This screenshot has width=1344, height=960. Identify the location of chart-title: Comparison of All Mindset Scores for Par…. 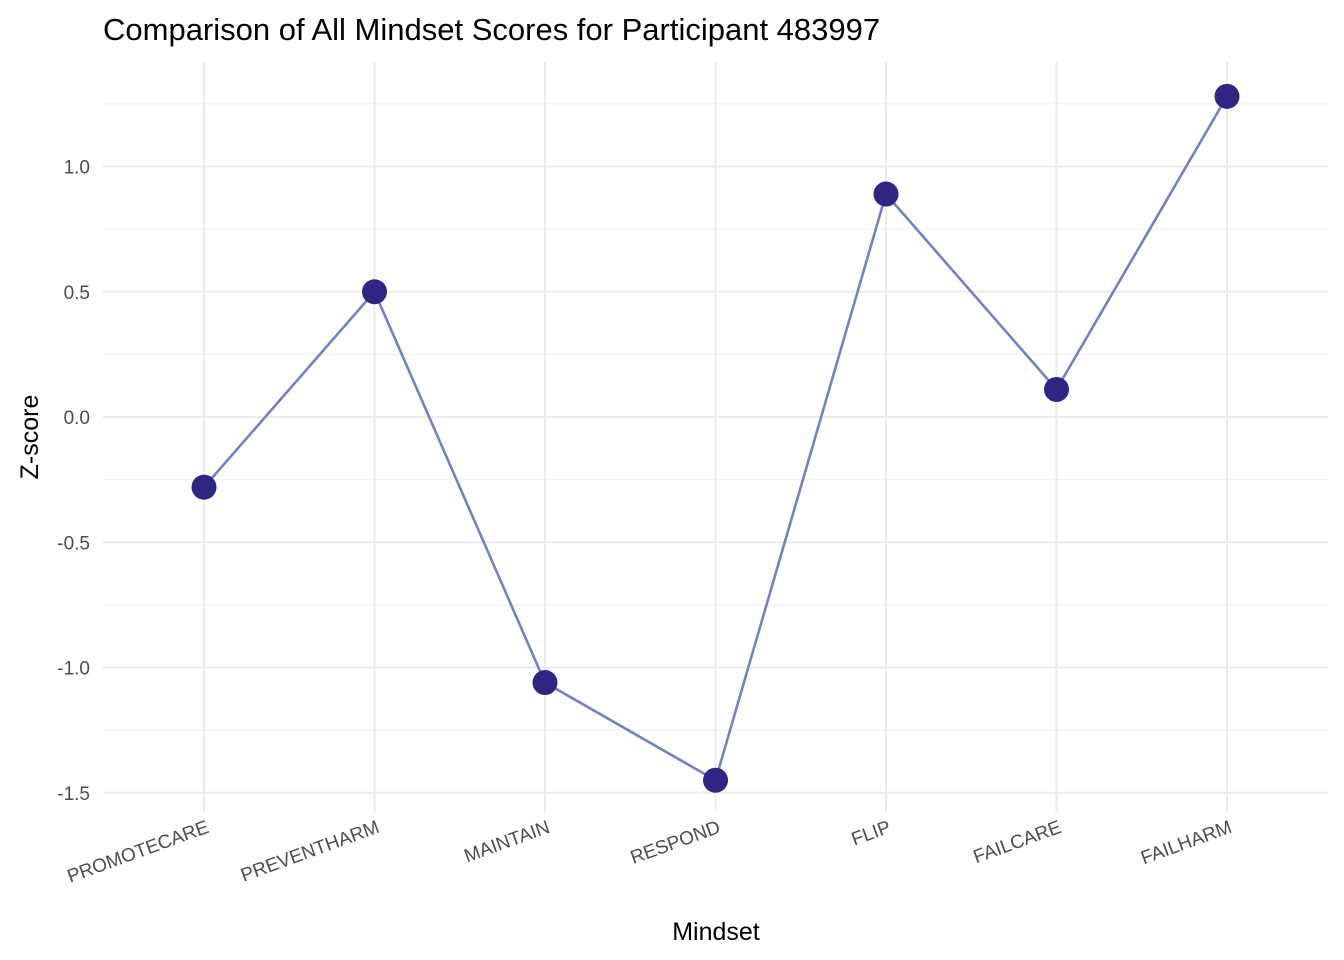
(491, 29).